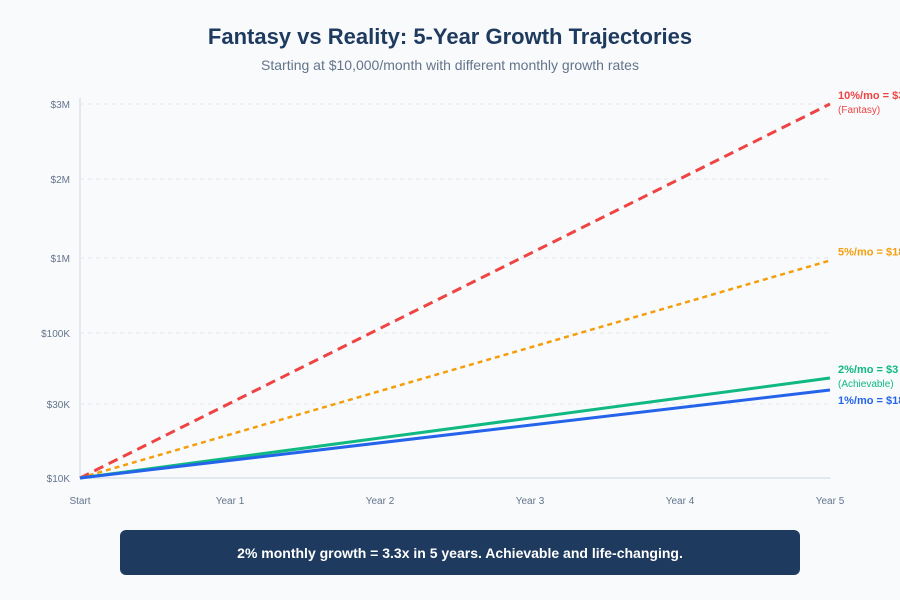  I want to click on y-tick-label: $2M, so click(60, 180).